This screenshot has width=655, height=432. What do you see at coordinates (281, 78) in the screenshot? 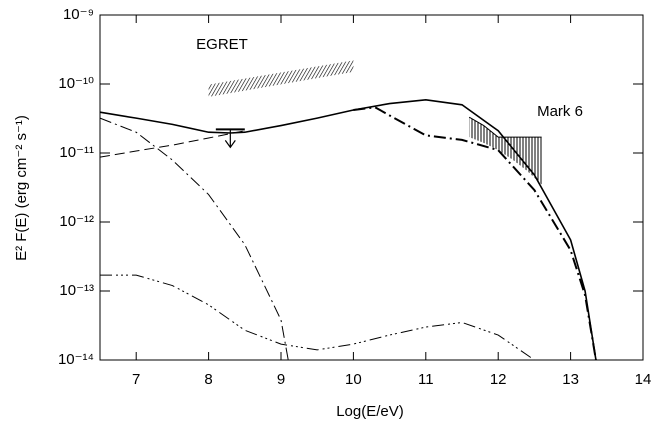
I see `egret-band` at bounding box center [281, 78].